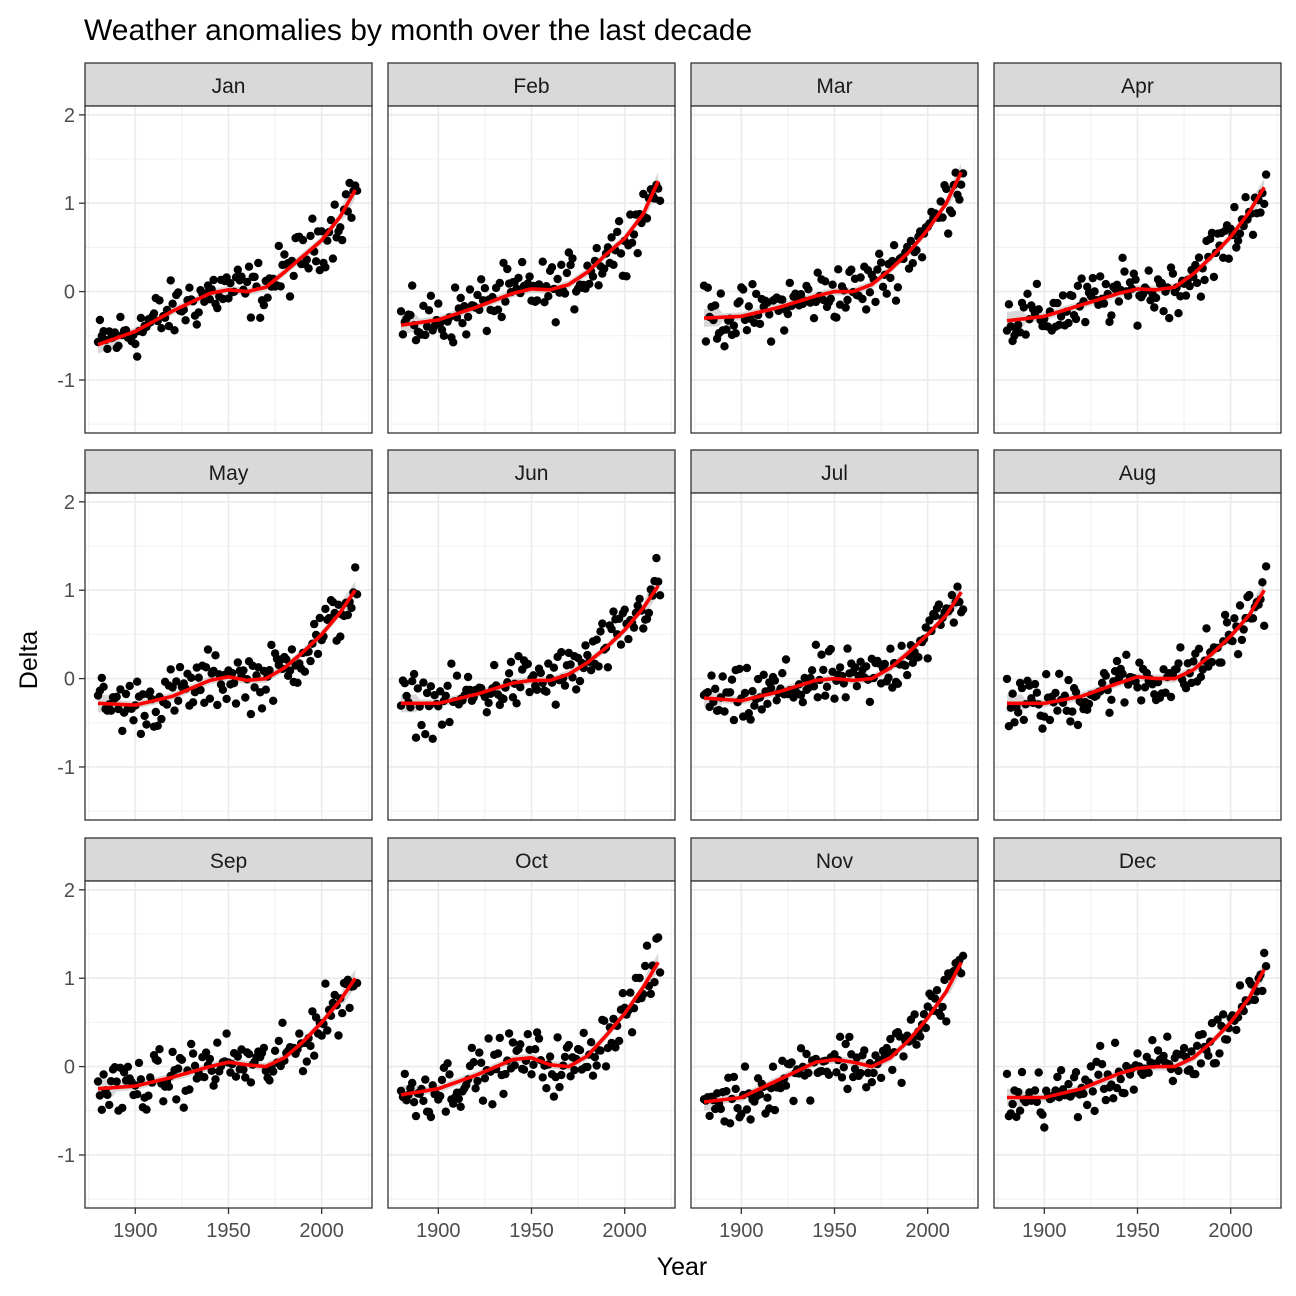 This screenshot has height=1296, width=1296. What do you see at coordinates (228, 269) in the screenshot?
I see `panel-border` at bounding box center [228, 269].